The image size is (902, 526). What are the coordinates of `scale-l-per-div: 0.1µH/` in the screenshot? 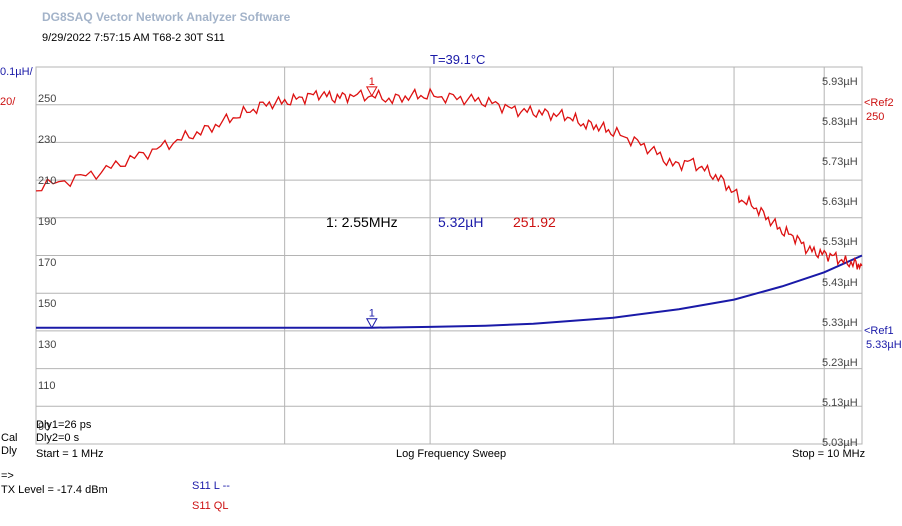 It's located at (16, 72).